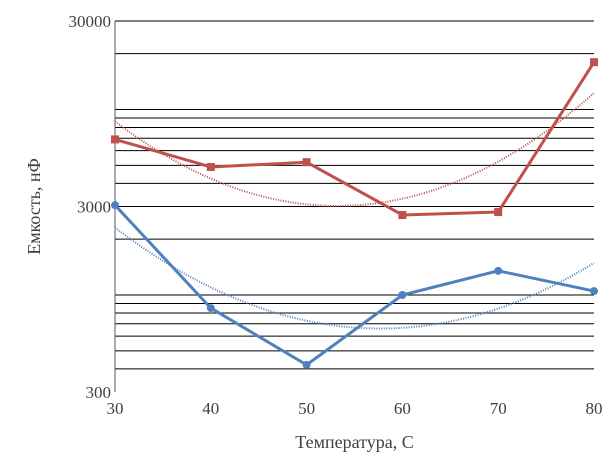  Describe the element at coordinates (99, 392) in the screenshot. I see `y-tick-label: 300` at that location.